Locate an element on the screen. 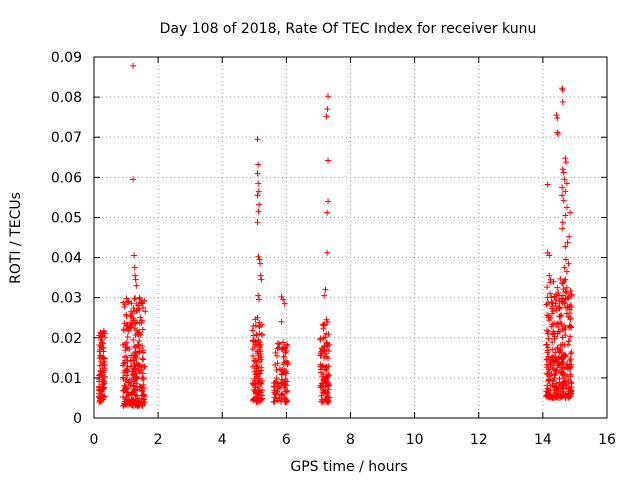  x-tick-label: 0 is located at coordinates (94, 440).